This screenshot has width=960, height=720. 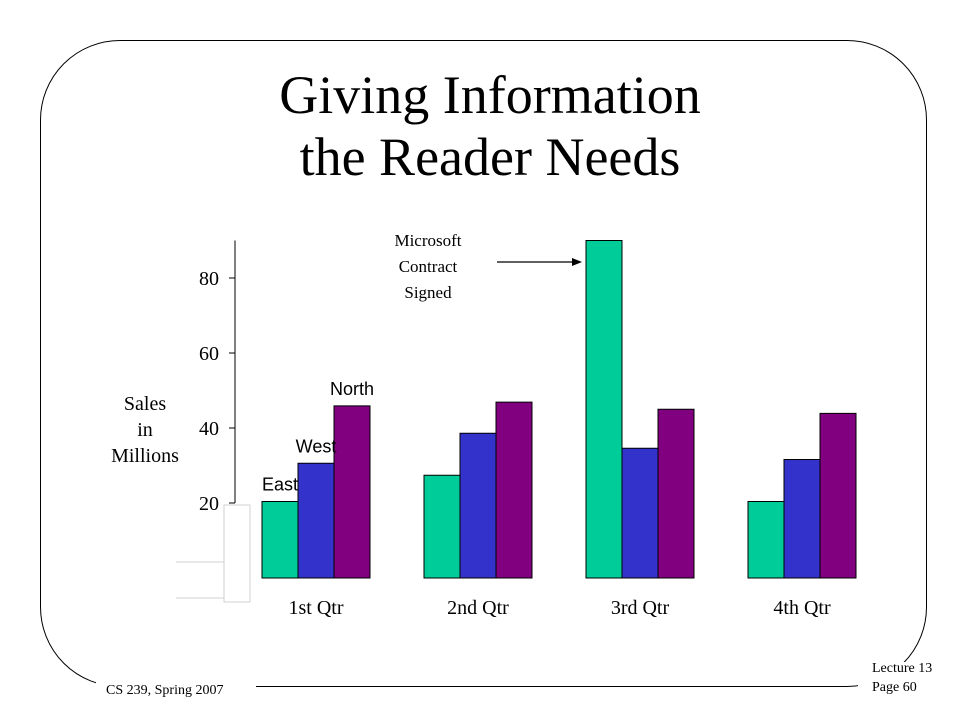 What do you see at coordinates (145, 430) in the screenshot?
I see `y-axis-label-line: in` at bounding box center [145, 430].